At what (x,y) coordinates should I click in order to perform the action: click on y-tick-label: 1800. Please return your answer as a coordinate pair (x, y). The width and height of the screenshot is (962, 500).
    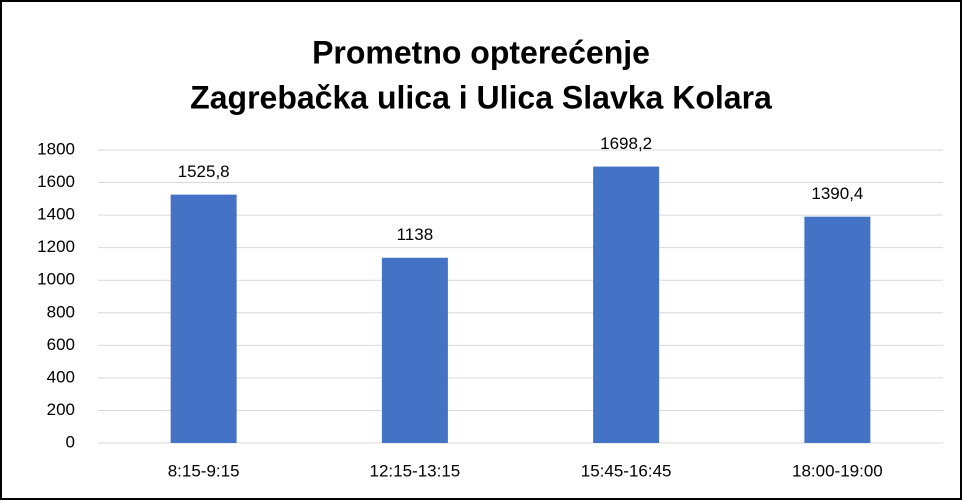
    Looking at the image, I should click on (56, 148).